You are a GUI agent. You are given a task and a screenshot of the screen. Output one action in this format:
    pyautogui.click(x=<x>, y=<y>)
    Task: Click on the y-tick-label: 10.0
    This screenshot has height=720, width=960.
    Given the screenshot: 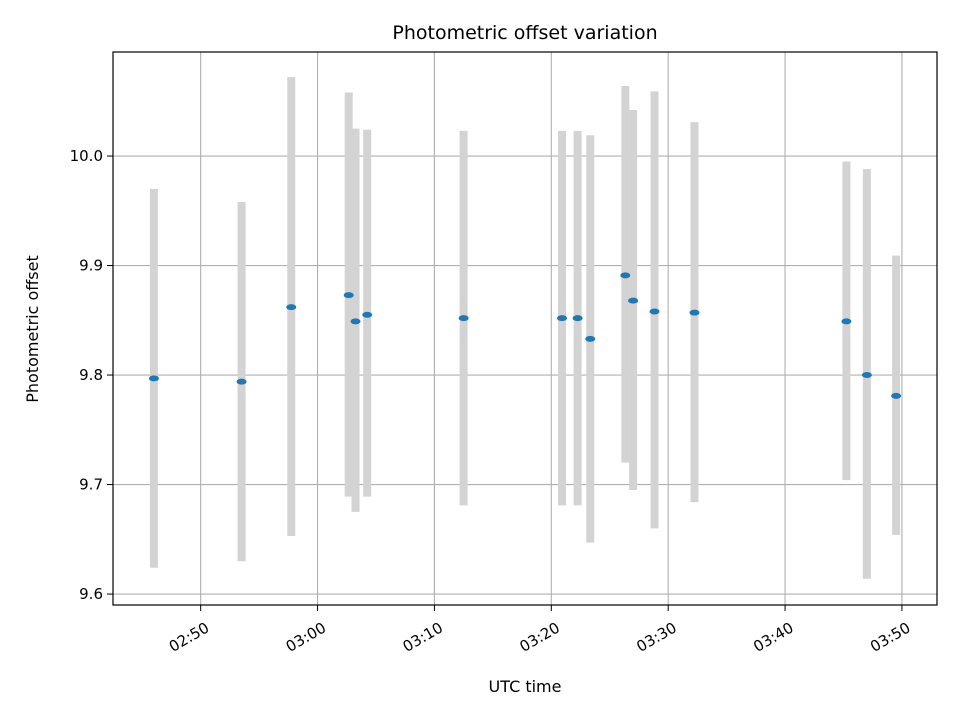 What is the action you would take?
    pyautogui.click(x=86, y=156)
    